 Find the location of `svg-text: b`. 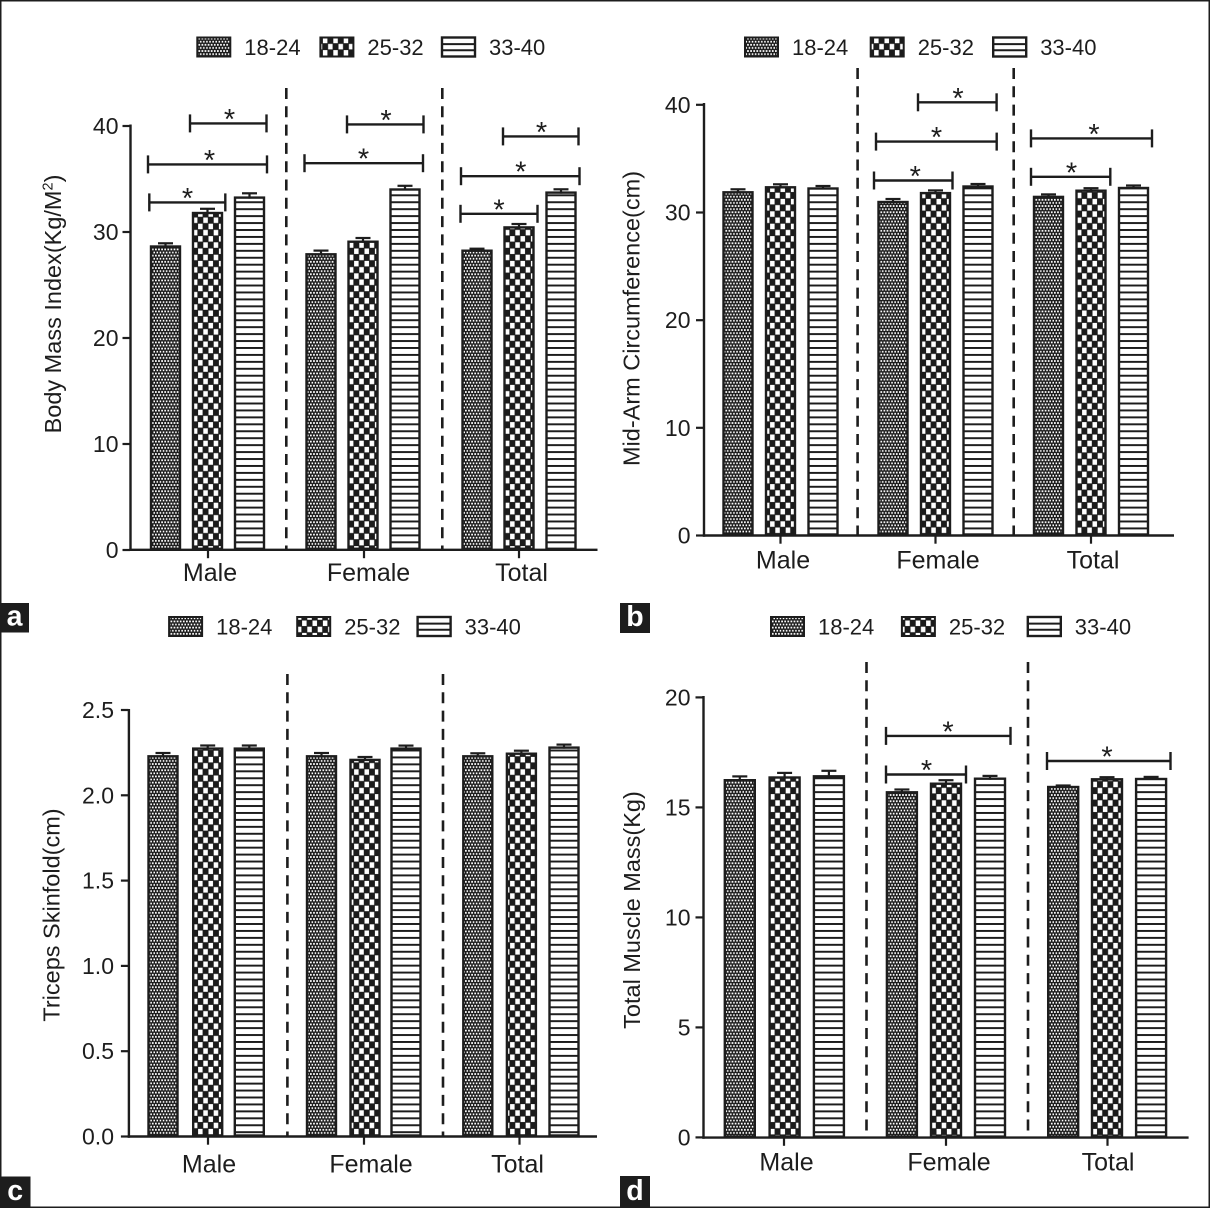

svg-text: b is located at coordinates (634, 617).